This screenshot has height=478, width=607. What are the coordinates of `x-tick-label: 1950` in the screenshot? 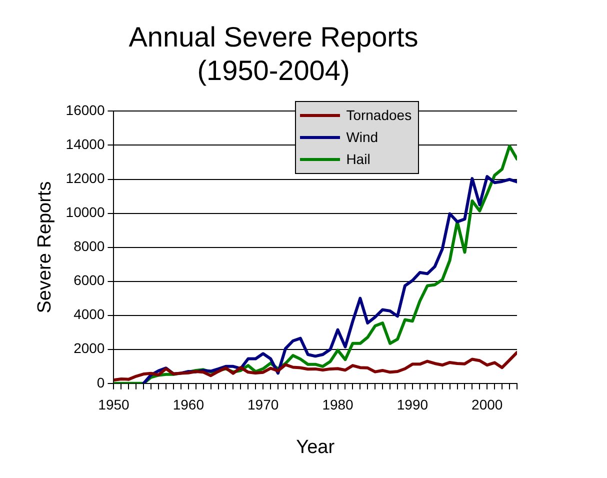 It's located at (114, 404).